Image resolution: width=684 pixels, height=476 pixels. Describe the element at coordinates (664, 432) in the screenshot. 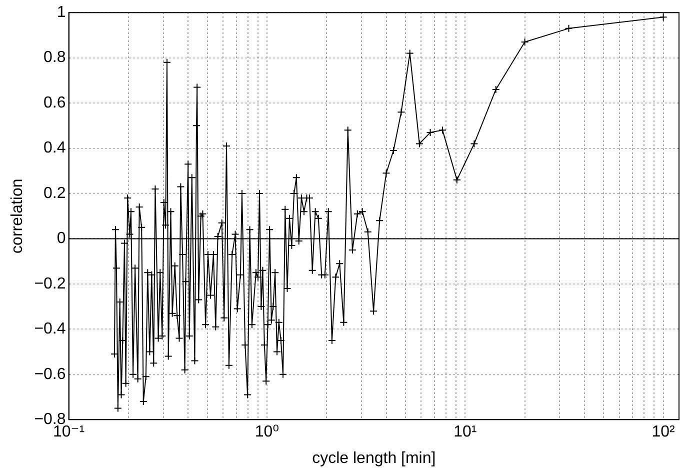

I see `x-tick-label: 10²` at that location.